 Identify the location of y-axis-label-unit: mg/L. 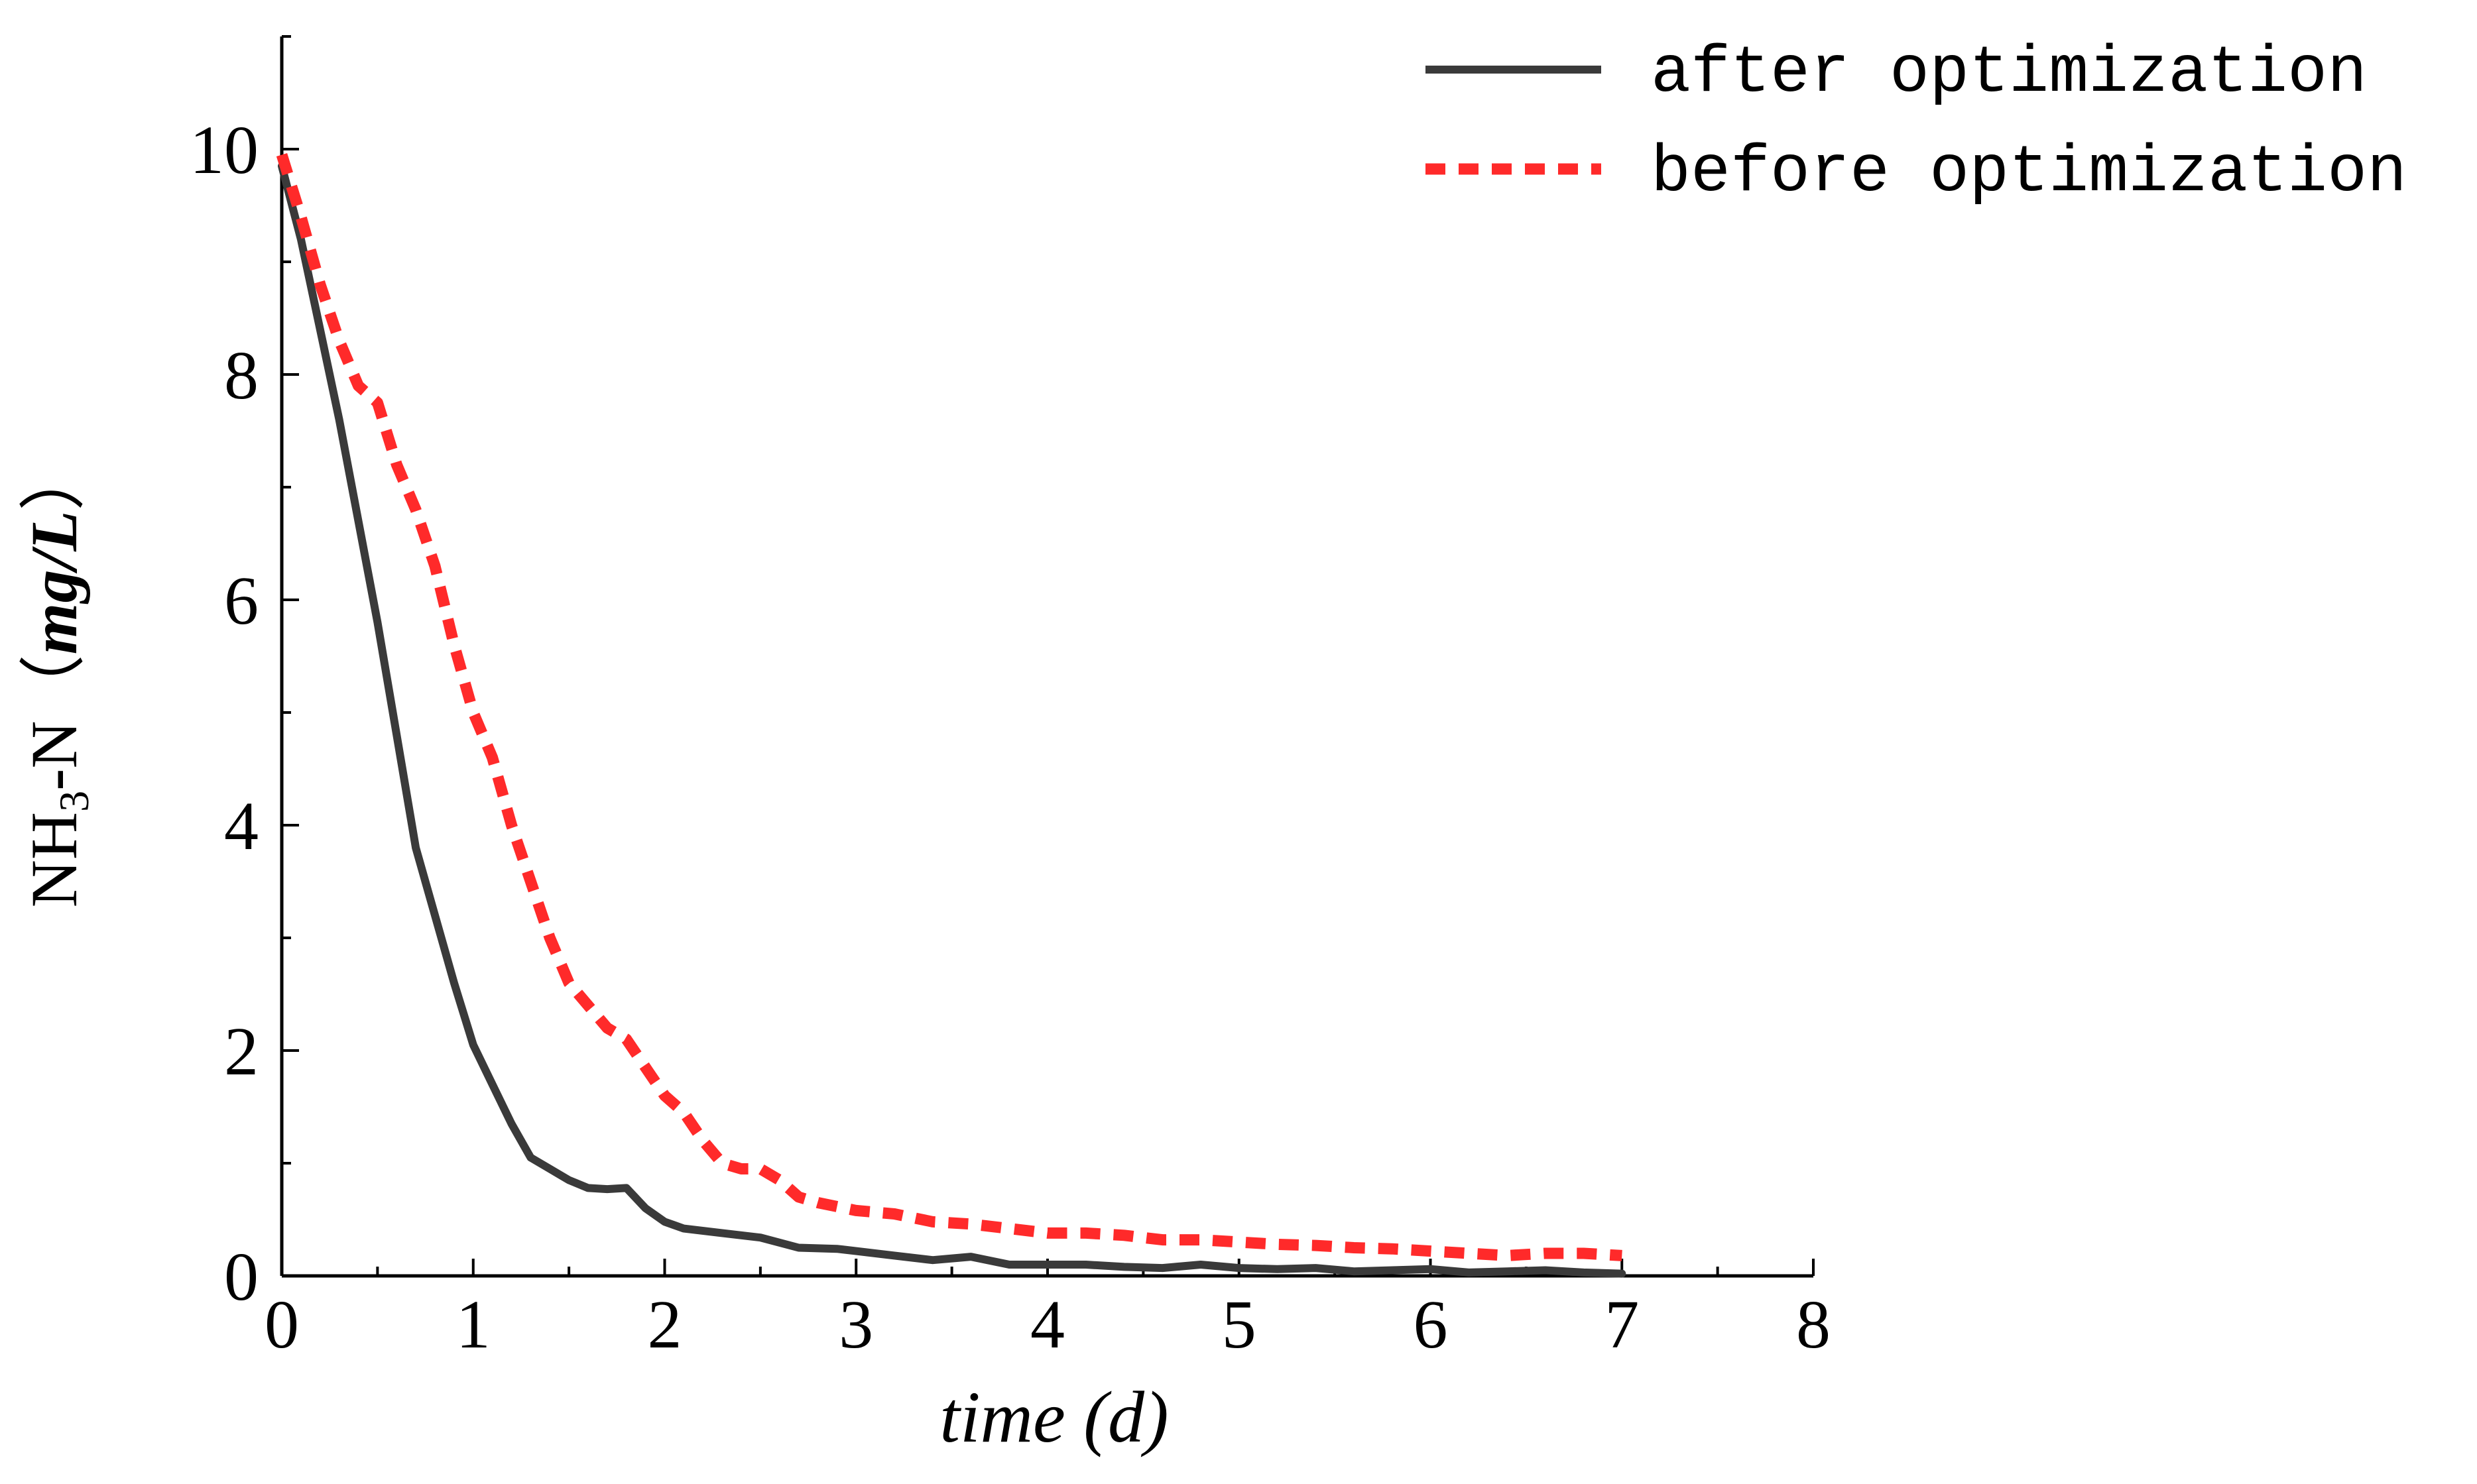
(54, 583).